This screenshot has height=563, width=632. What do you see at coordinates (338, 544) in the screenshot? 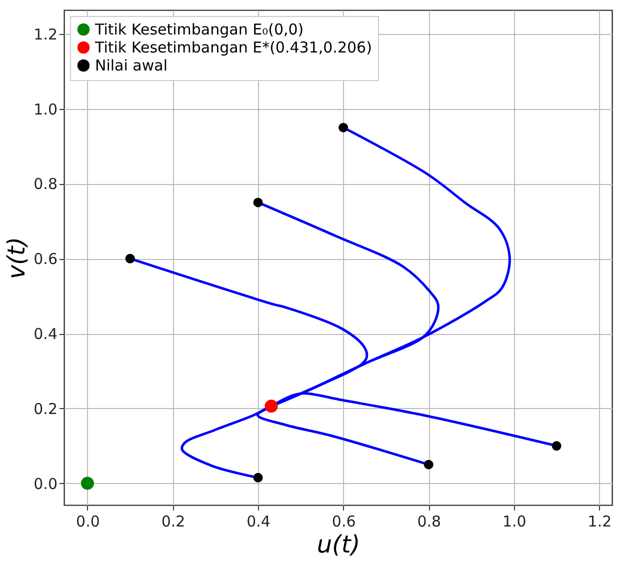
I see `x-axis-title: u(t)` at bounding box center [338, 544].